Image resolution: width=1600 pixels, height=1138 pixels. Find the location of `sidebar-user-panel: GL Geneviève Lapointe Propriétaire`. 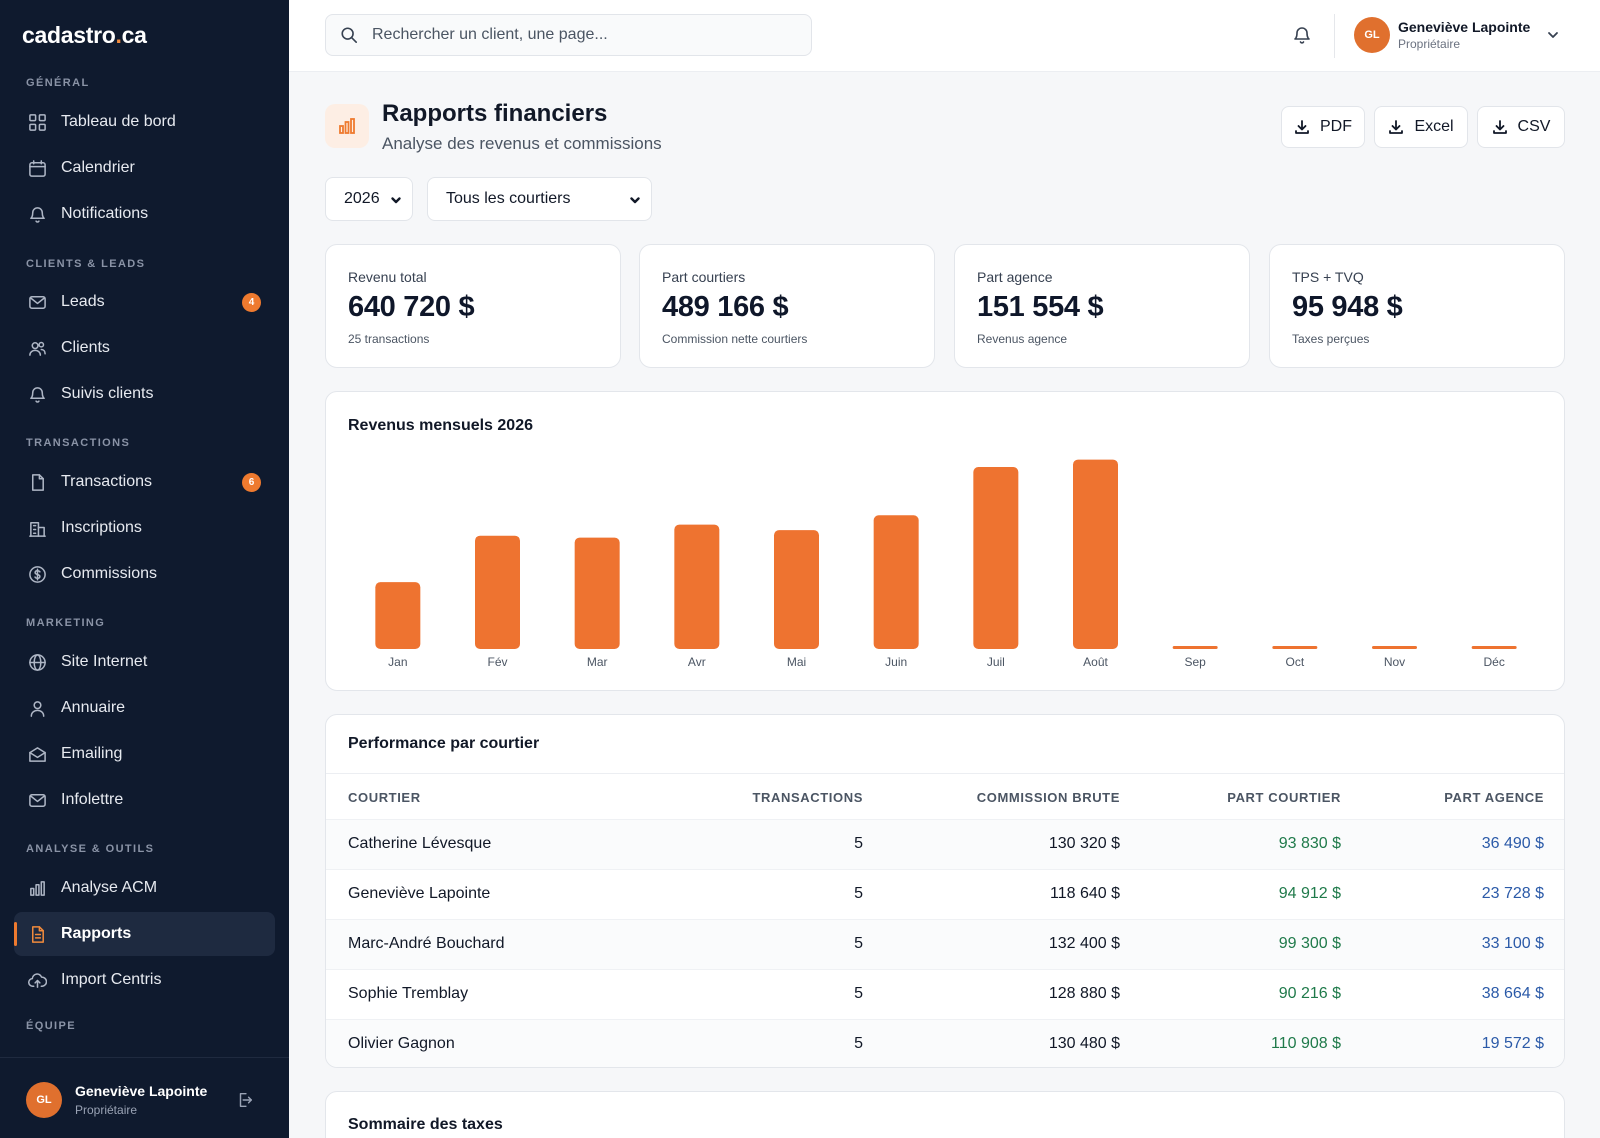

sidebar-user-panel: GL Geneviève Lapointe Propriétaire is located at coordinates (144, 1097).